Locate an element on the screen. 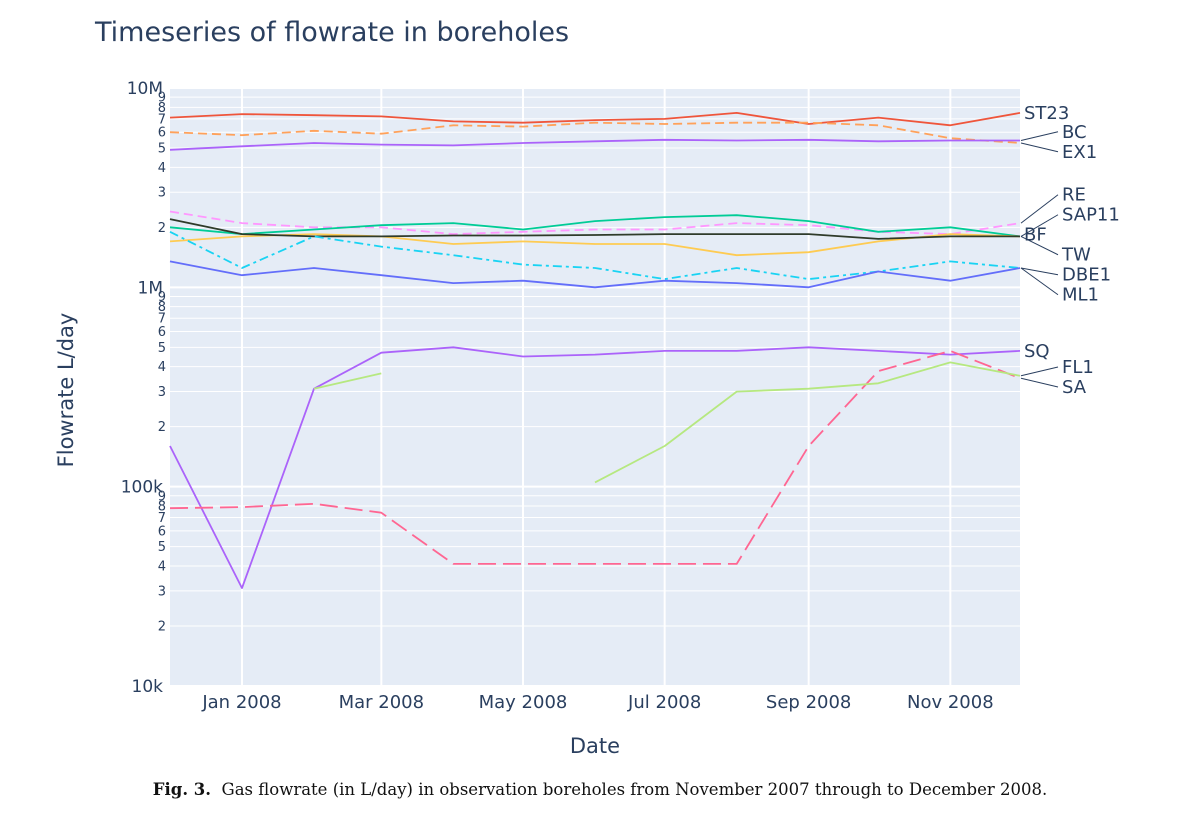 The height and width of the screenshot is (828, 1200). series-label-sa: SA is located at coordinates (1074, 387).